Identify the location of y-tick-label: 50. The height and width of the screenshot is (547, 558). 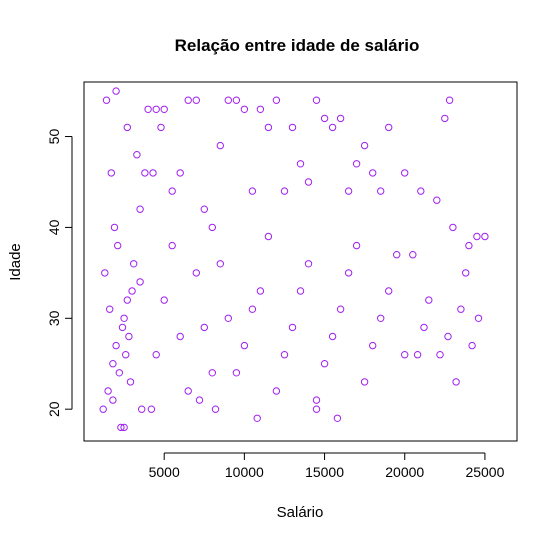
(54, 137).